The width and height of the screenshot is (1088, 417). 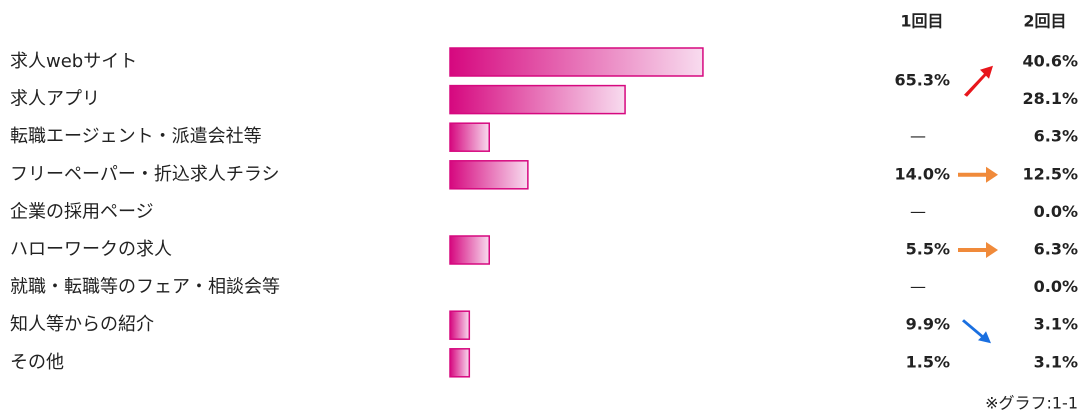 What do you see at coordinates (73, 61) in the screenshot?
I see `category-label: 求人webサイト` at bounding box center [73, 61].